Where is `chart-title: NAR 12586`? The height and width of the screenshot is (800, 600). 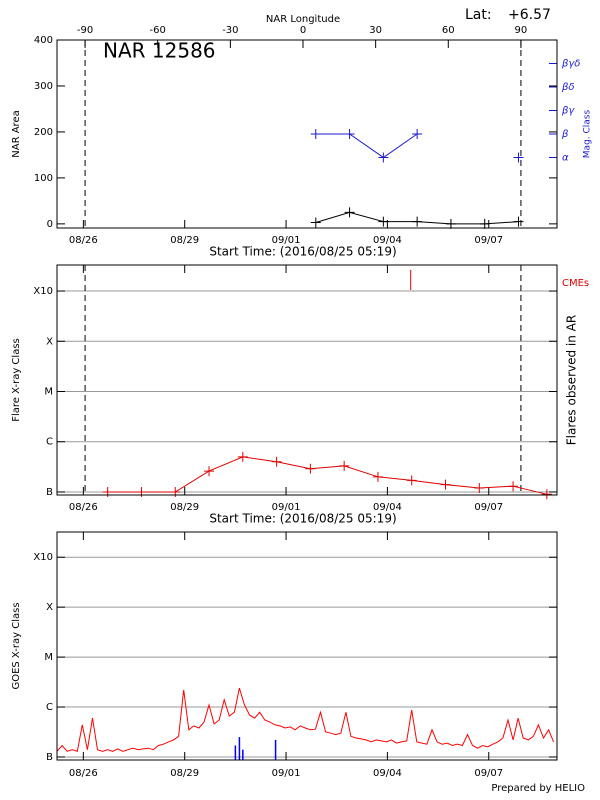
chart-title: NAR 12586 is located at coordinates (159, 51).